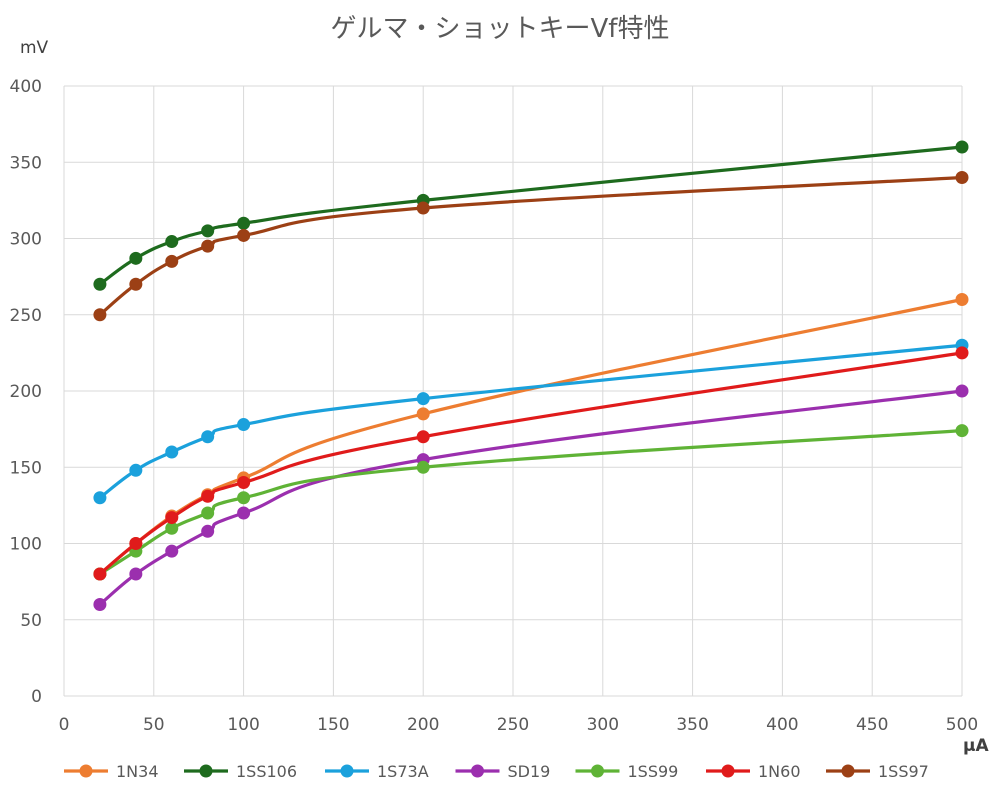 The height and width of the screenshot is (794, 1000). Describe the element at coordinates (500, 29) in the screenshot. I see `chart-title: ゲルマ・ショットキーVf特性` at that location.